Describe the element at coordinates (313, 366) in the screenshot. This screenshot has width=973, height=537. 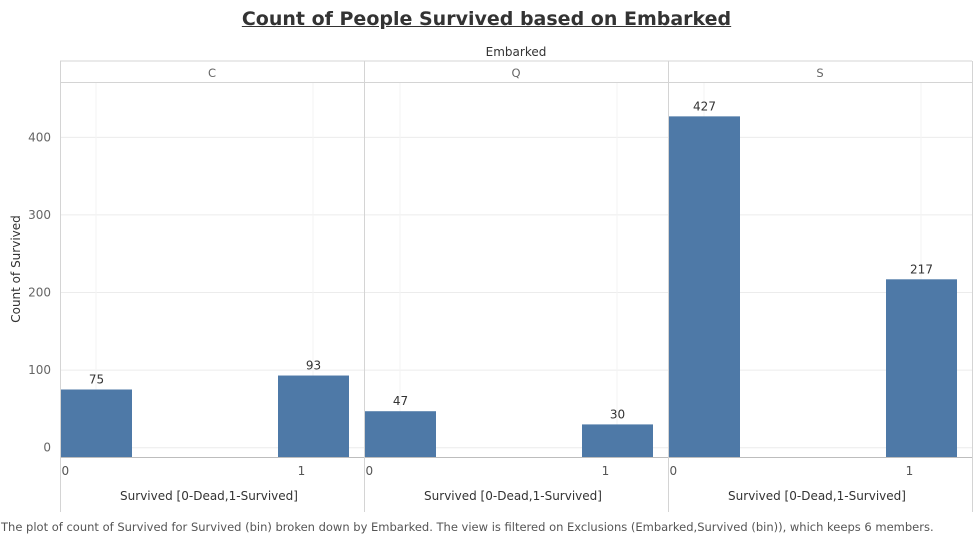
I see `data-label-c-1: 93` at that location.